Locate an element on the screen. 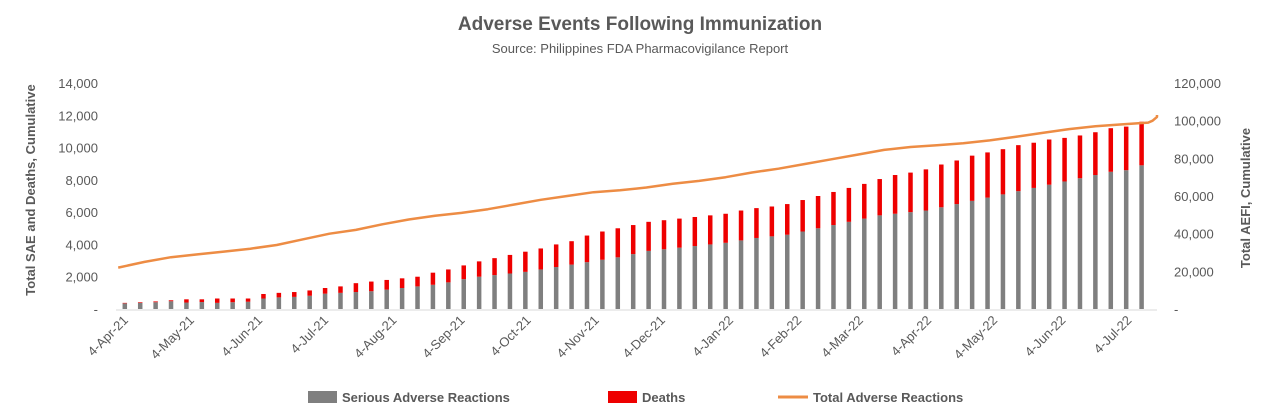 This screenshot has width=1265, height=413. x-tick-label: 4-Dec-21 is located at coordinates (644, 337).